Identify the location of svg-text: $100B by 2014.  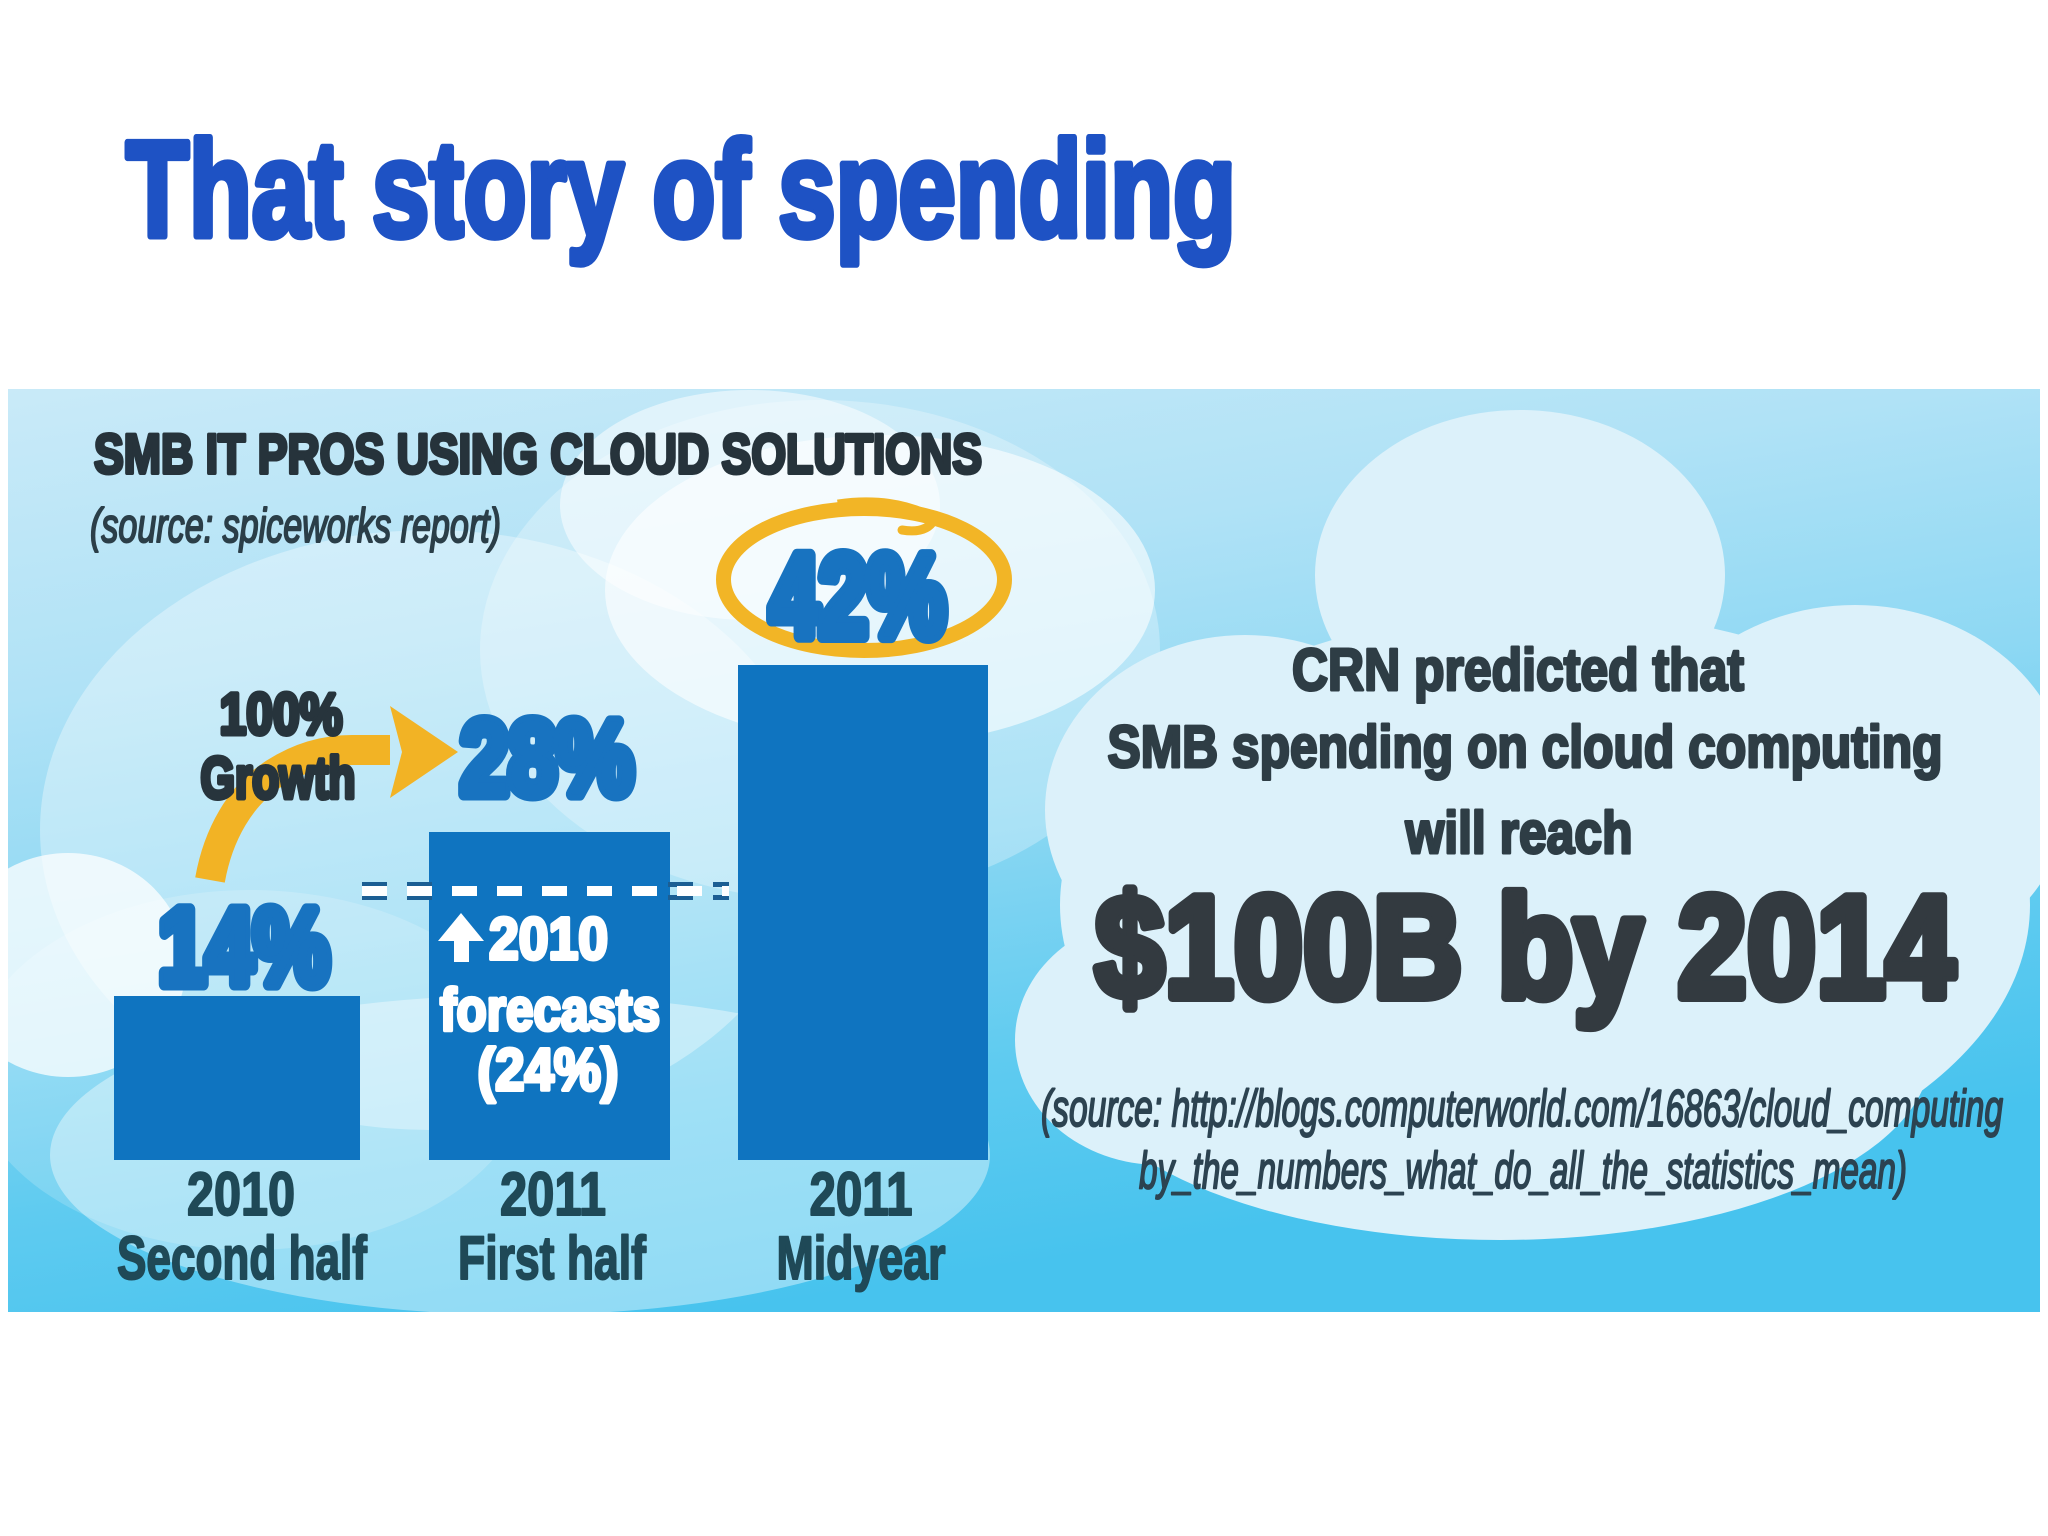
(1525, 947).